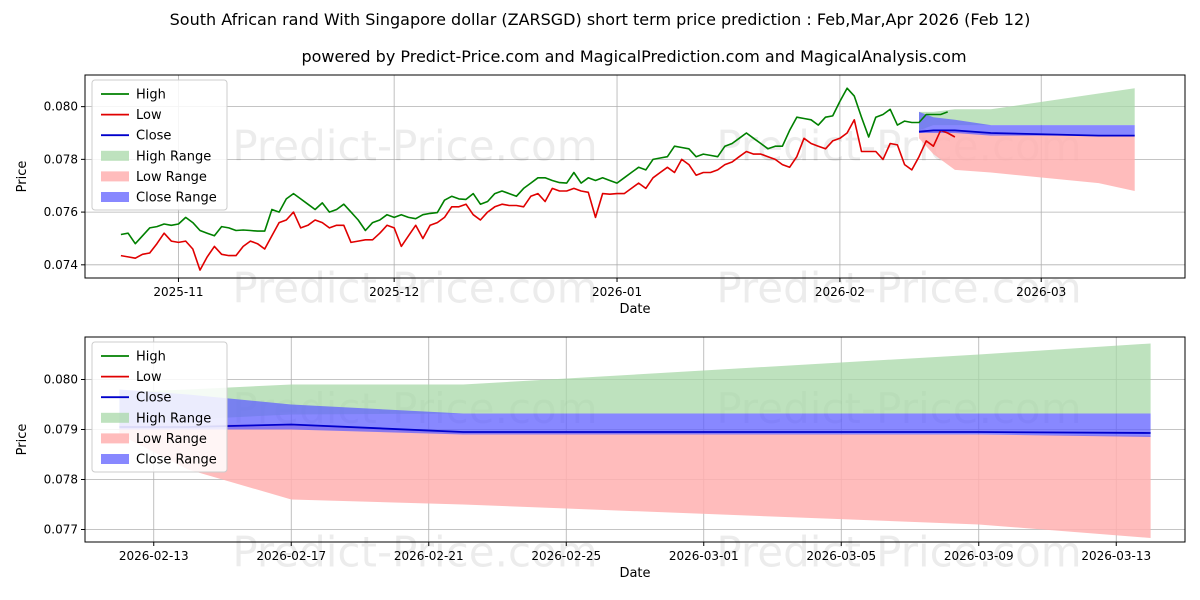 The height and width of the screenshot is (600, 1200). What do you see at coordinates (61, 530) in the screenshot?
I see `y-tick-label: 0.077` at bounding box center [61, 530].